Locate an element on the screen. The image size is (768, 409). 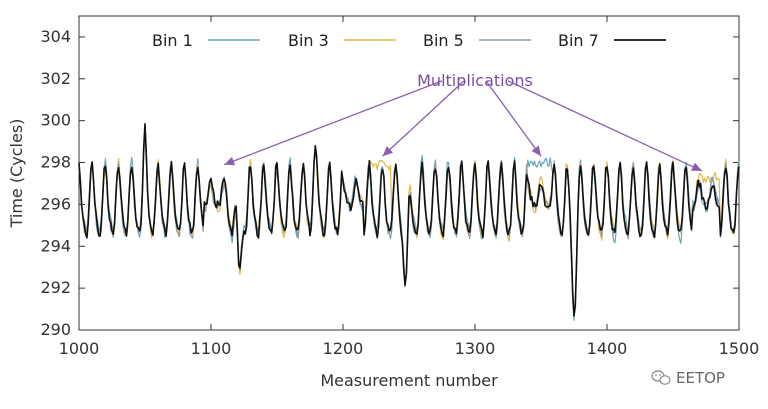
legend: Bin 1 Bin 3 Bin 5 Bin 7 is located at coordinates (409, 40).